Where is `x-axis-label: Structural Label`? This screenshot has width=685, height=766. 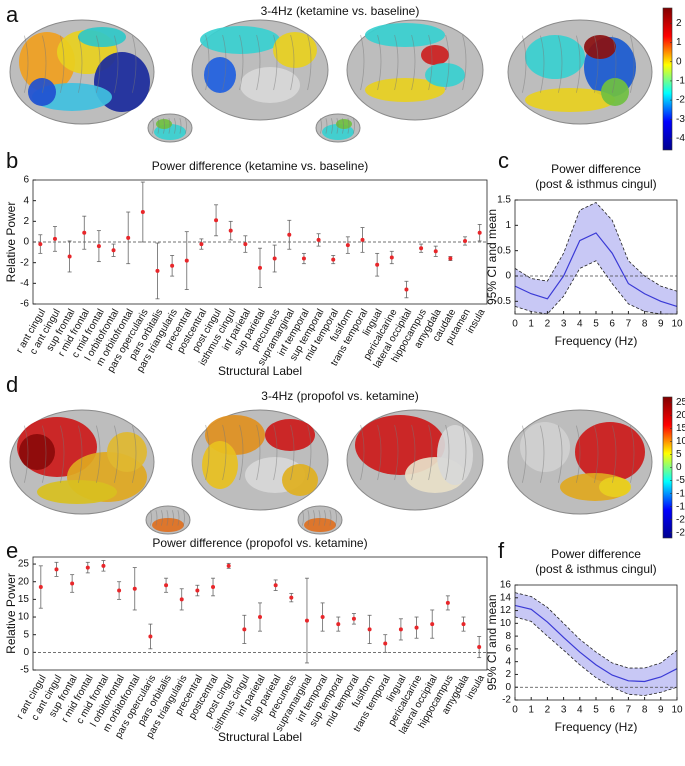 x-axis-label: Structural Label is located at coordinates (260, 737).